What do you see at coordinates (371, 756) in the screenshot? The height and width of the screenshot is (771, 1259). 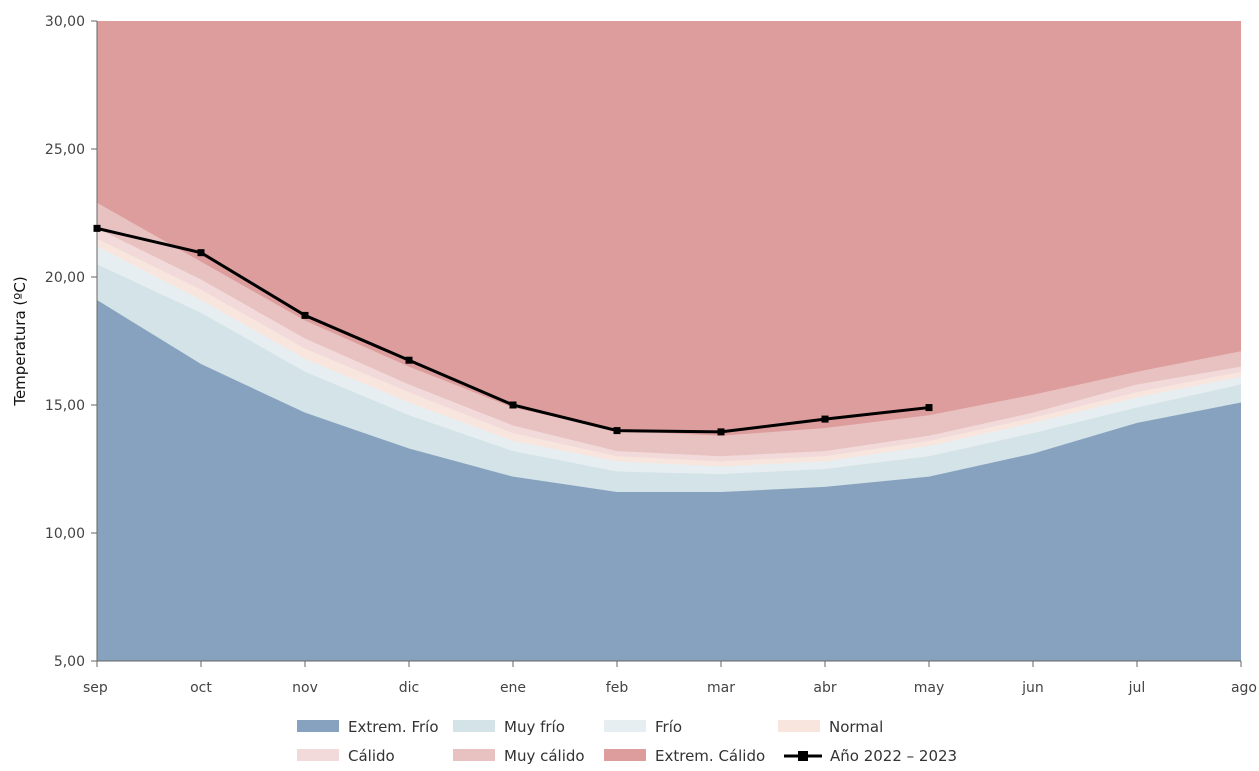 I see `legend-label: Cálido` at bounding box center [371, 756].